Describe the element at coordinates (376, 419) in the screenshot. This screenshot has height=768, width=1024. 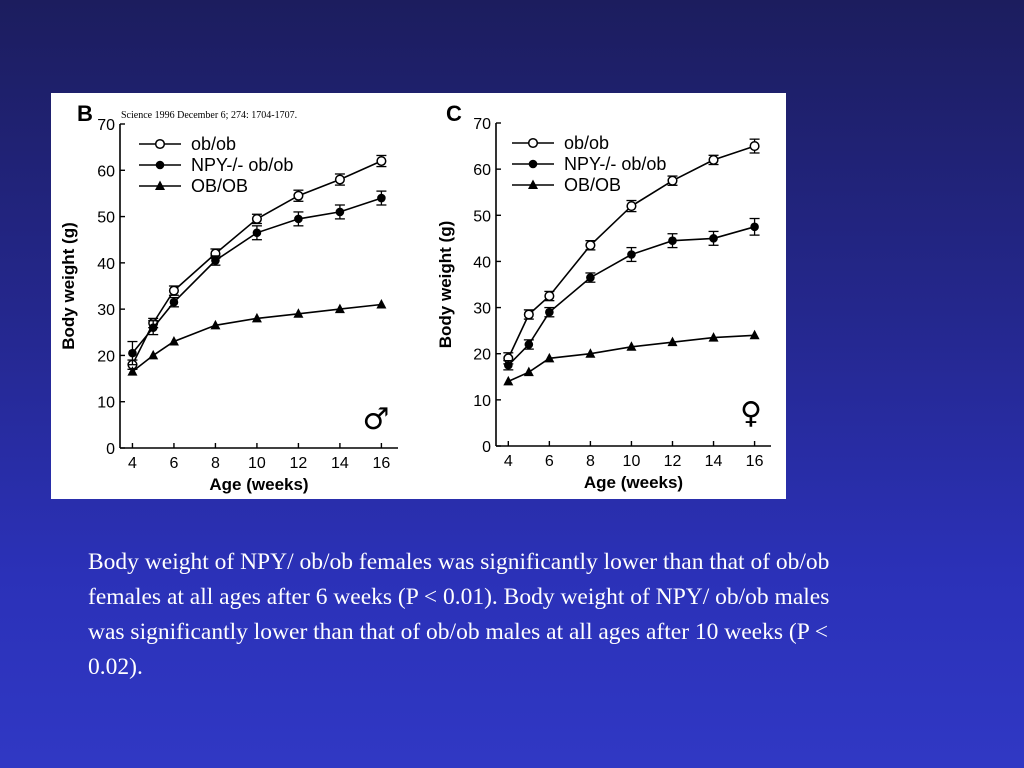
I see `panel-b-sex-symbol: ♂` at that location.